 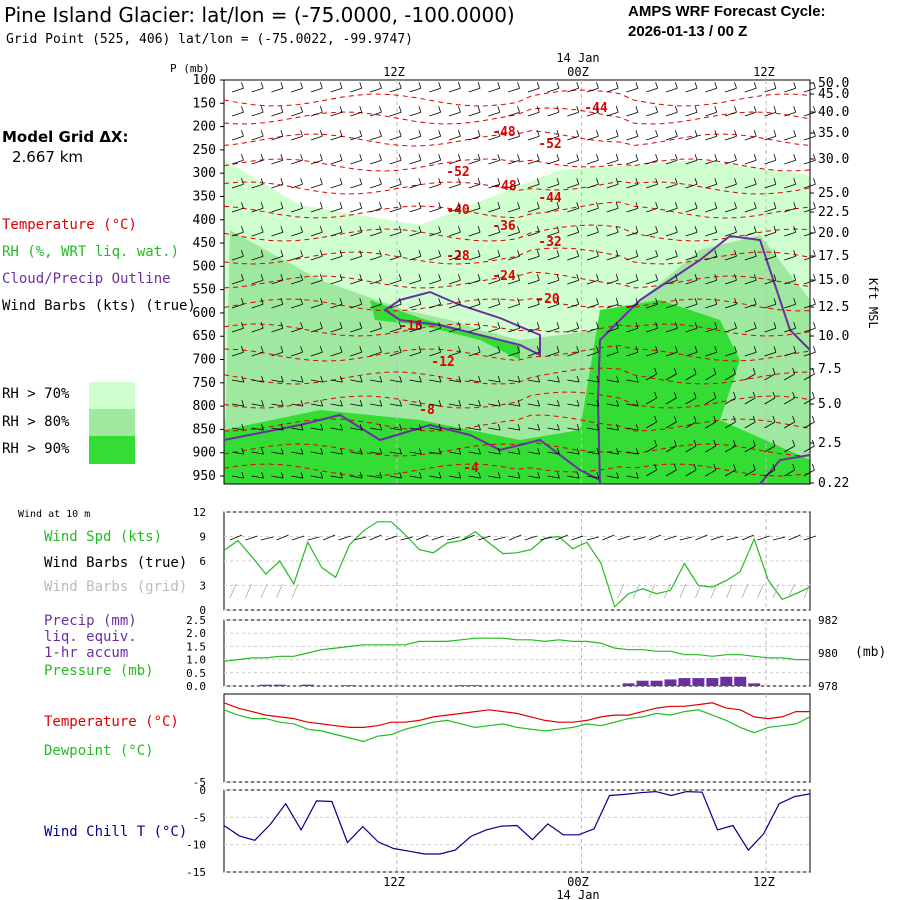 I want to click on height-tick-label-13: 5.0, so click(x=829, y=404).